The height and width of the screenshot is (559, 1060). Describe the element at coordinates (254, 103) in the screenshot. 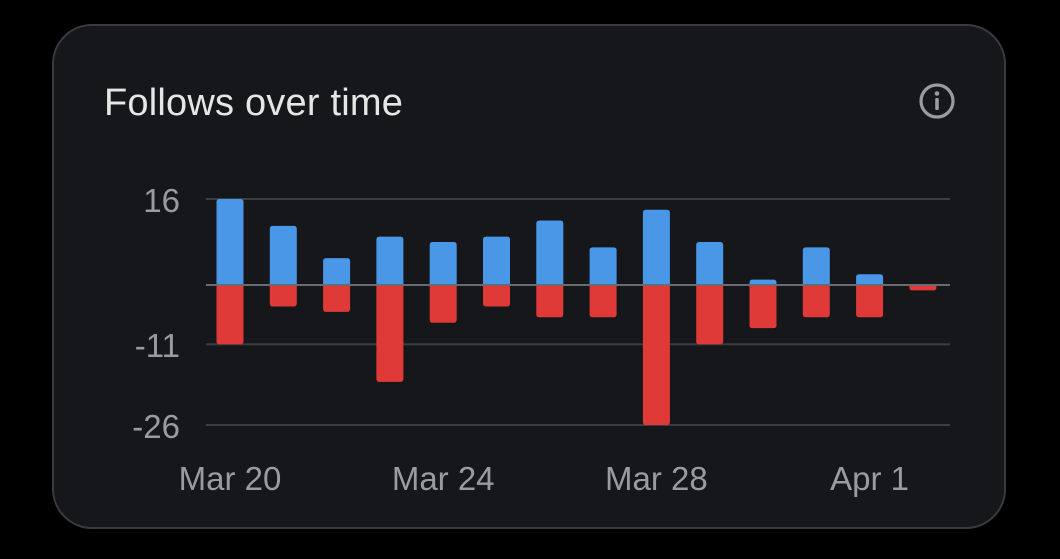

I see `card-title: Follows over time` at that location.